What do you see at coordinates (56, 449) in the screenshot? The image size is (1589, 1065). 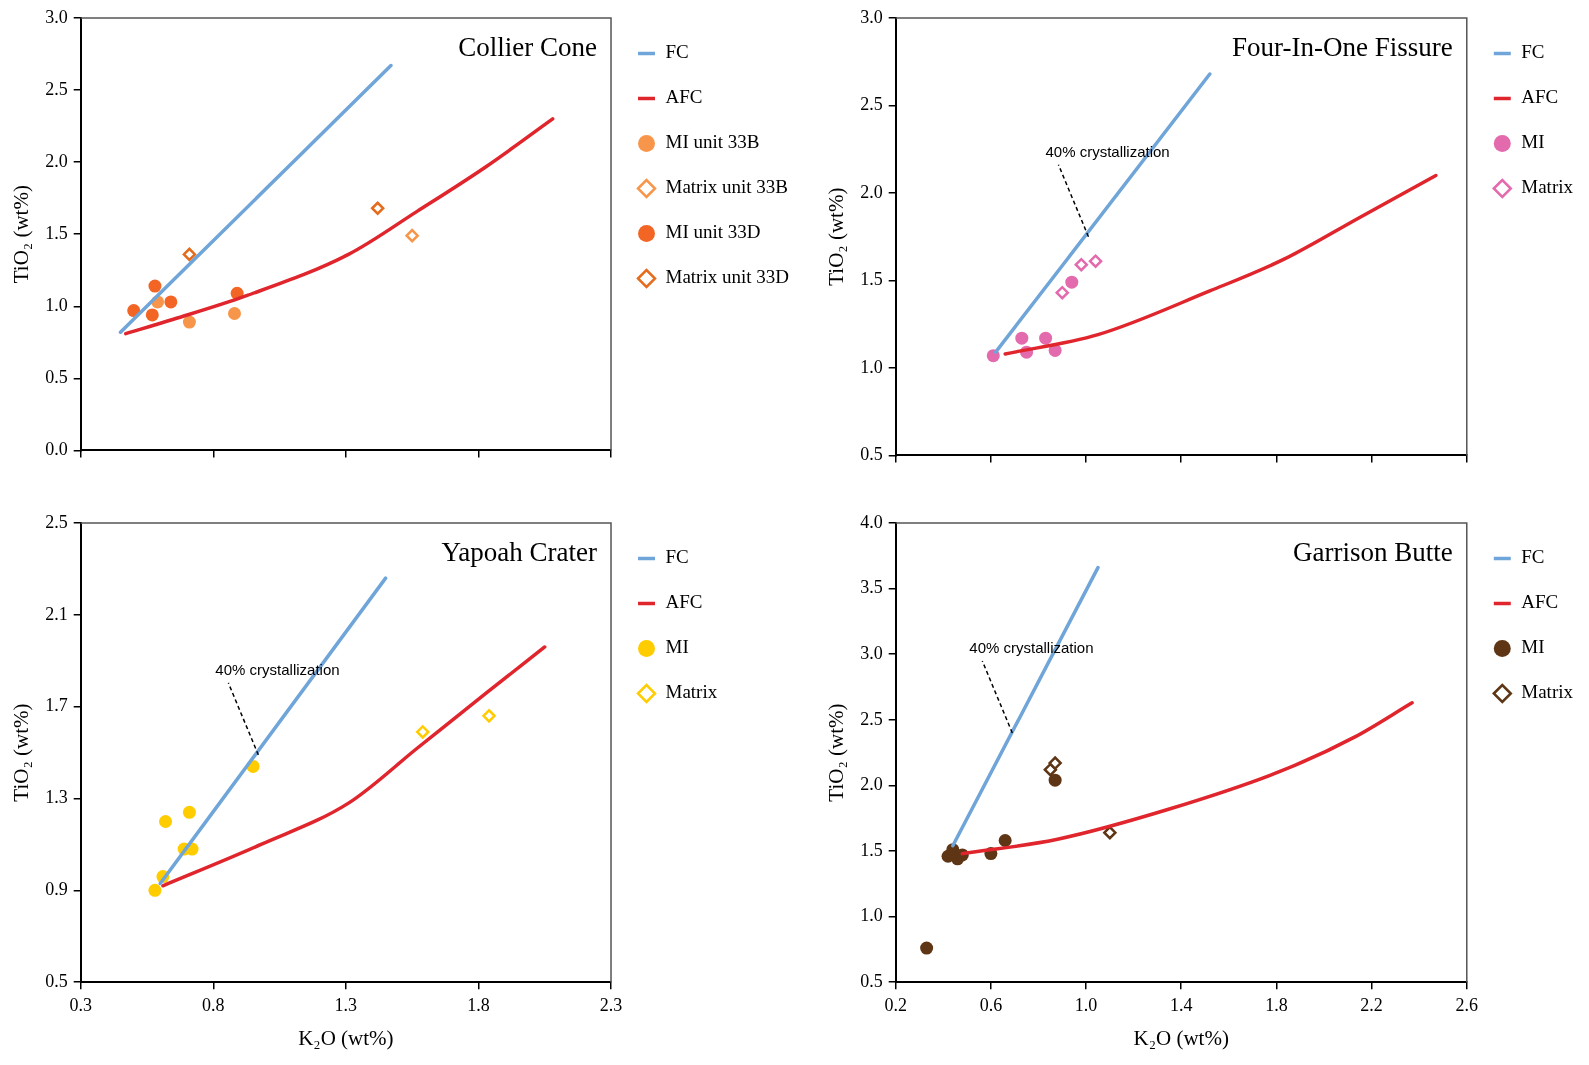 I see `y-tick-label: 0.0` at bounding box center [56, 449].